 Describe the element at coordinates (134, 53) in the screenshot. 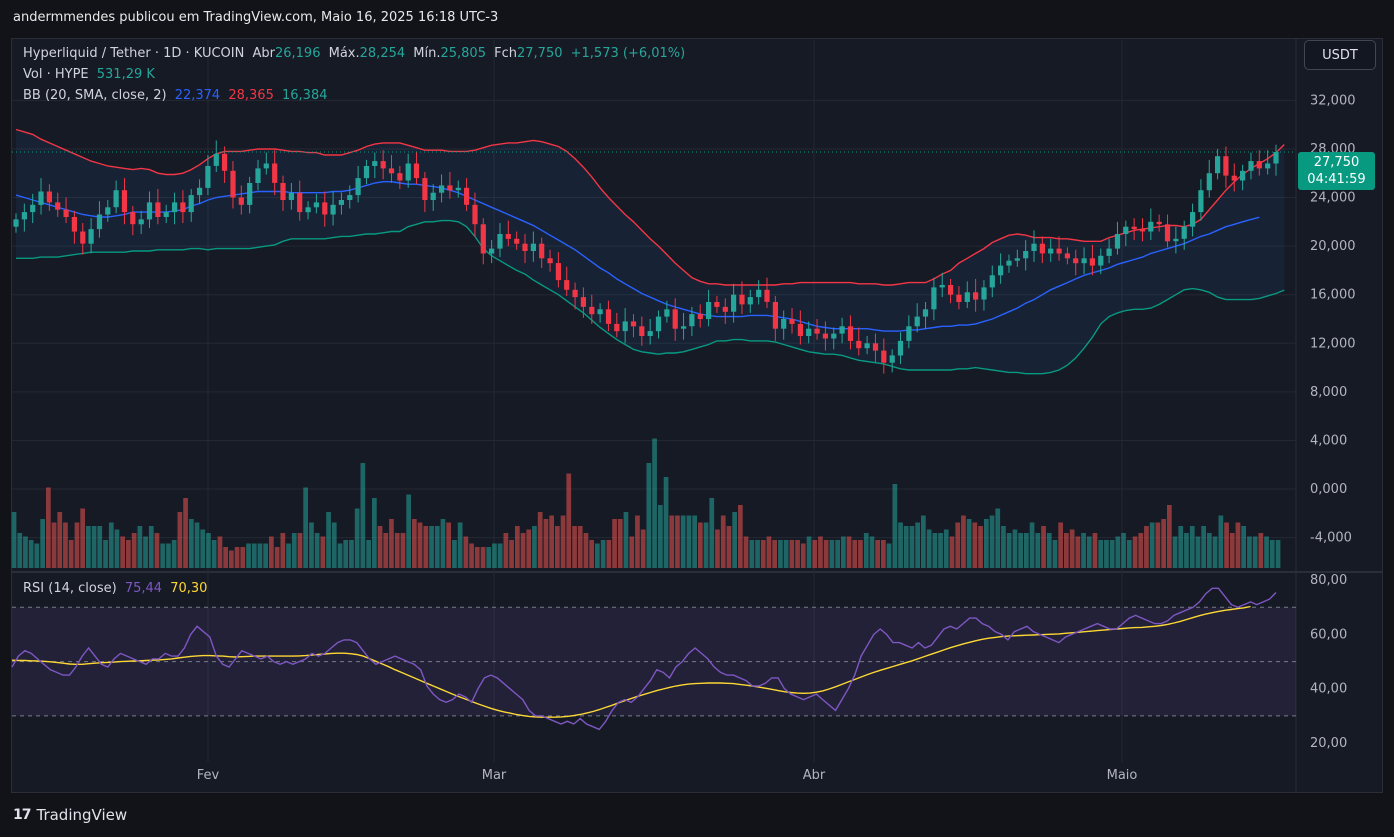

I see `symbol-name: Hyperliquid / Tether · 1D · KUCOIN` at that location.